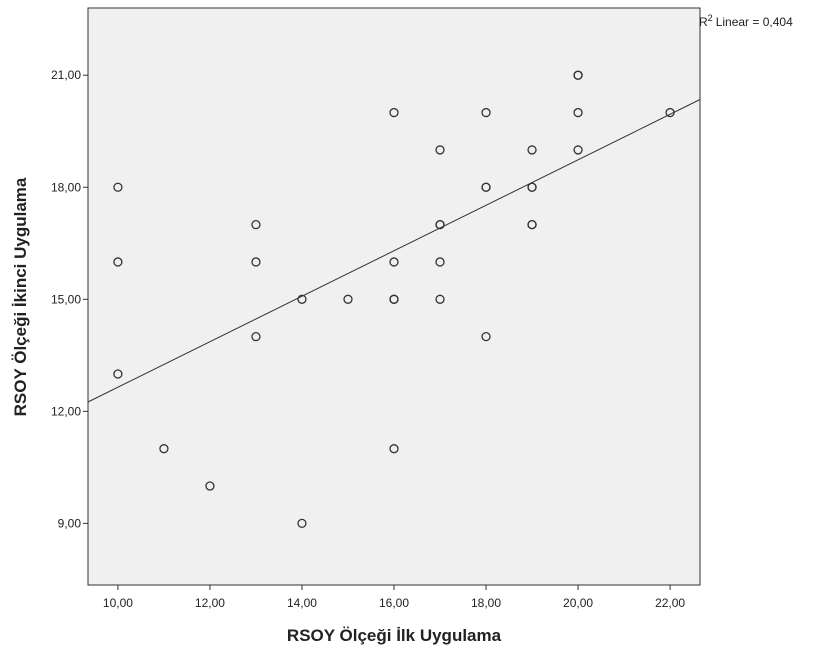 The image size is (813, 646). Describe the element at coordinates (66, 187) in the screenshot. I see `y-tick-label: 18,00` at that location.